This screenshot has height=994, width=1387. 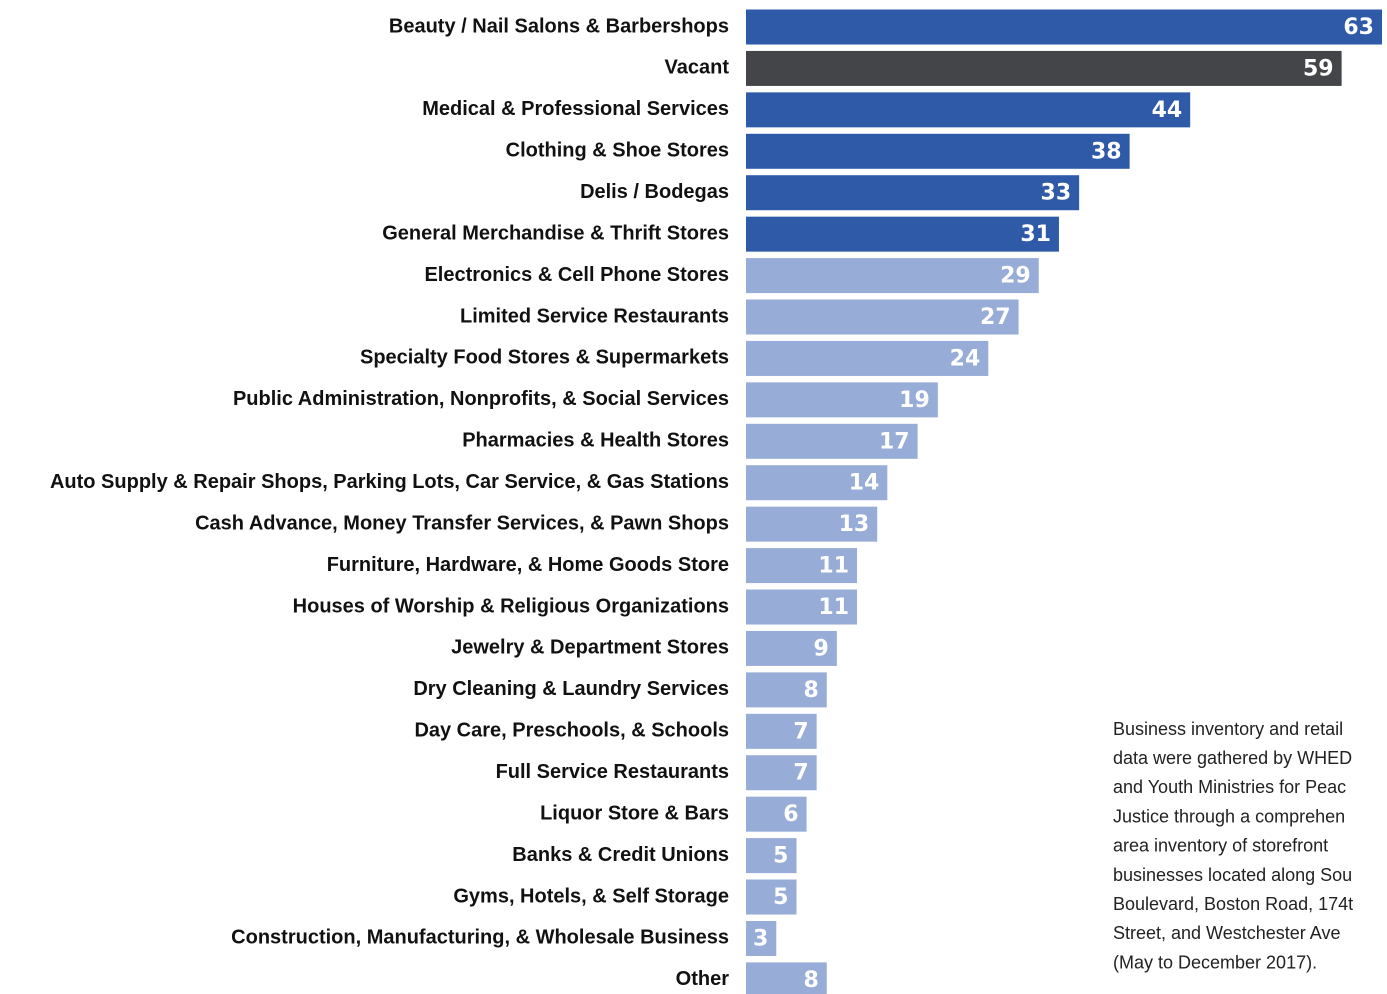 What do you see at coordinates (612, 772) in the screenshot?
I see `category-label: Full Service Restaurants` at bounding box center [612, 772].